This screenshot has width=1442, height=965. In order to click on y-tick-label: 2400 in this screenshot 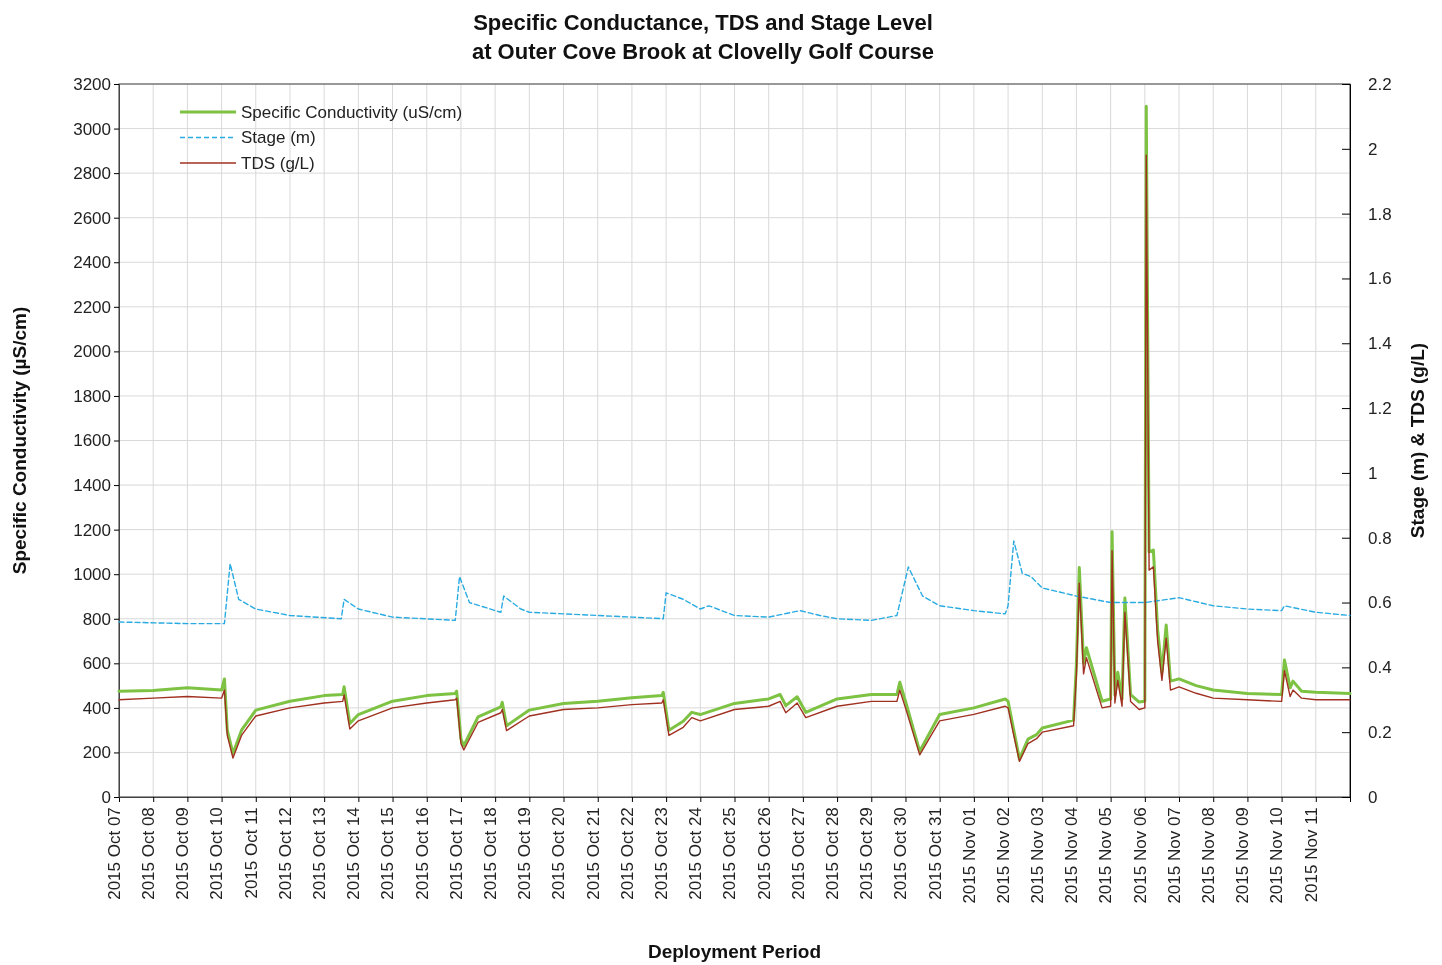, I will do `click(92, 263)`.